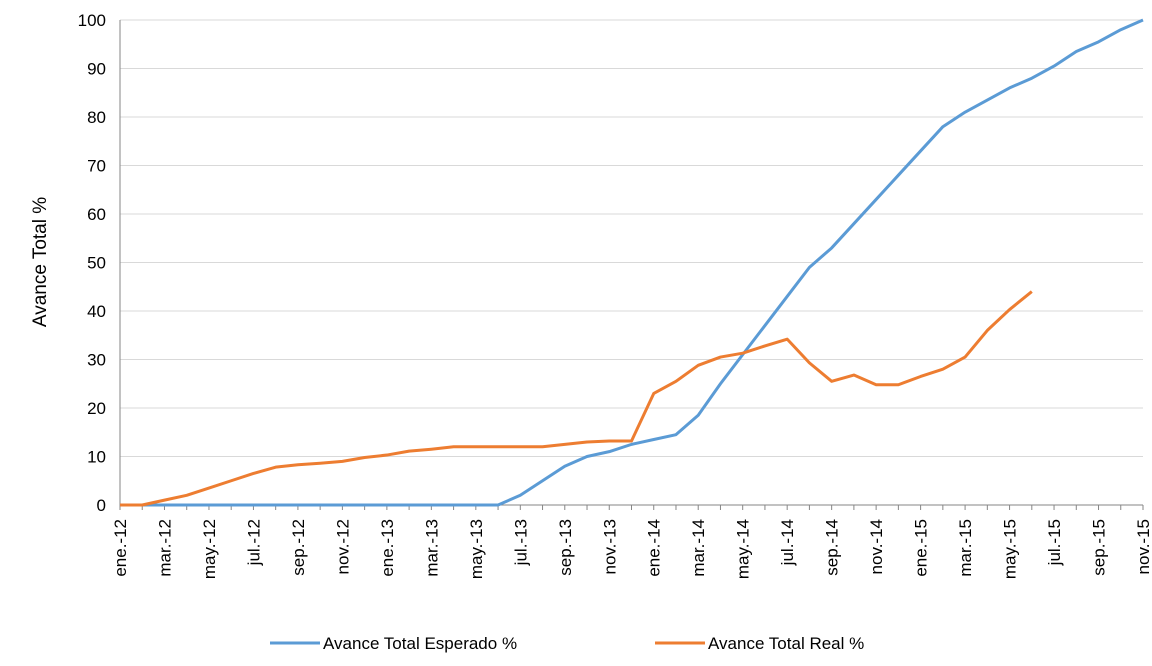 This screenshot has width=1152, height=666. Describe the element at coordinates (92, 20) in the screenshot. I see `y-tick-label: 100` at that location.